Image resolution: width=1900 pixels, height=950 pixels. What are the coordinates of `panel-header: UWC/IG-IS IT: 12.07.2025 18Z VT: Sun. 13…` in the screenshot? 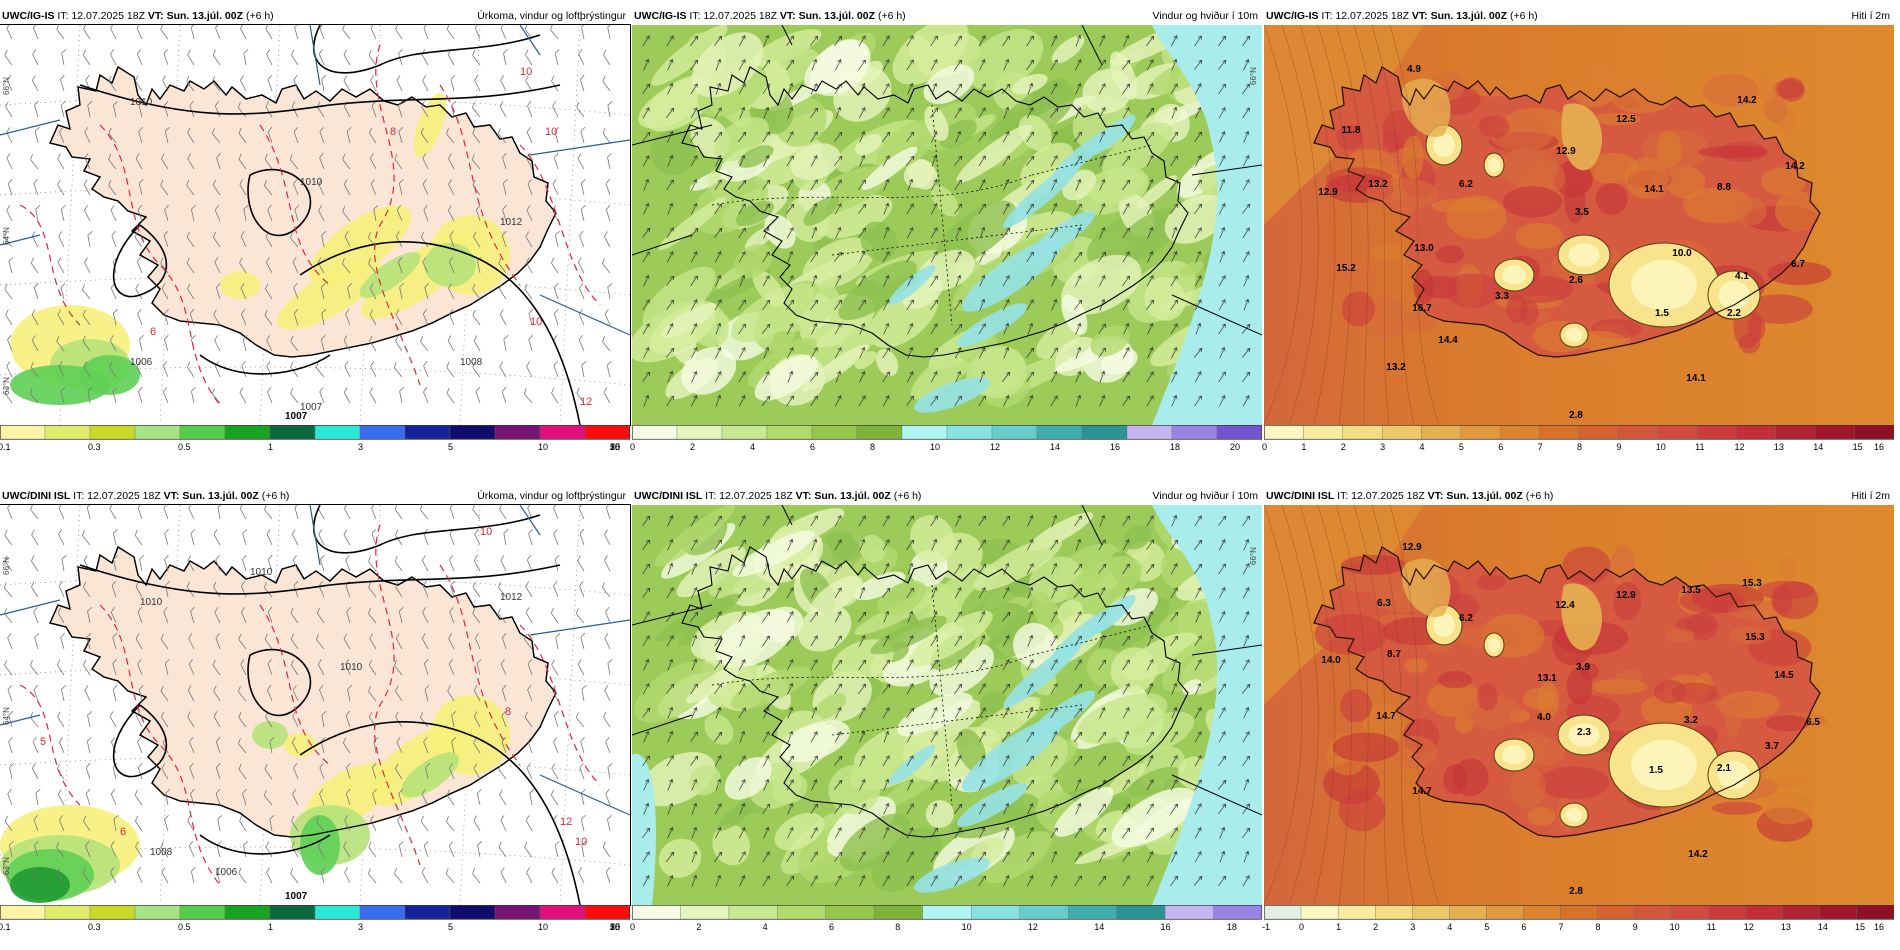 It's located at (947, 16).